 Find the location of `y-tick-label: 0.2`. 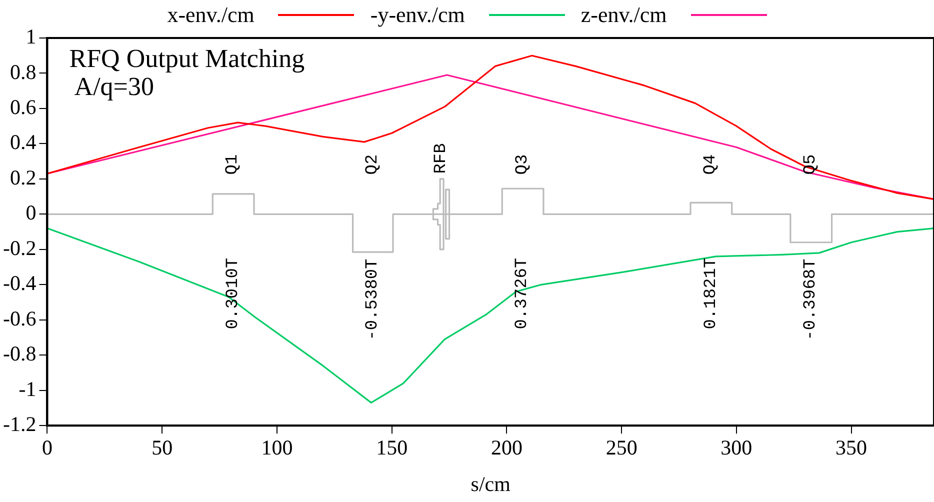

y-tick-label: 0.2 is located at coordinates (23, 177).